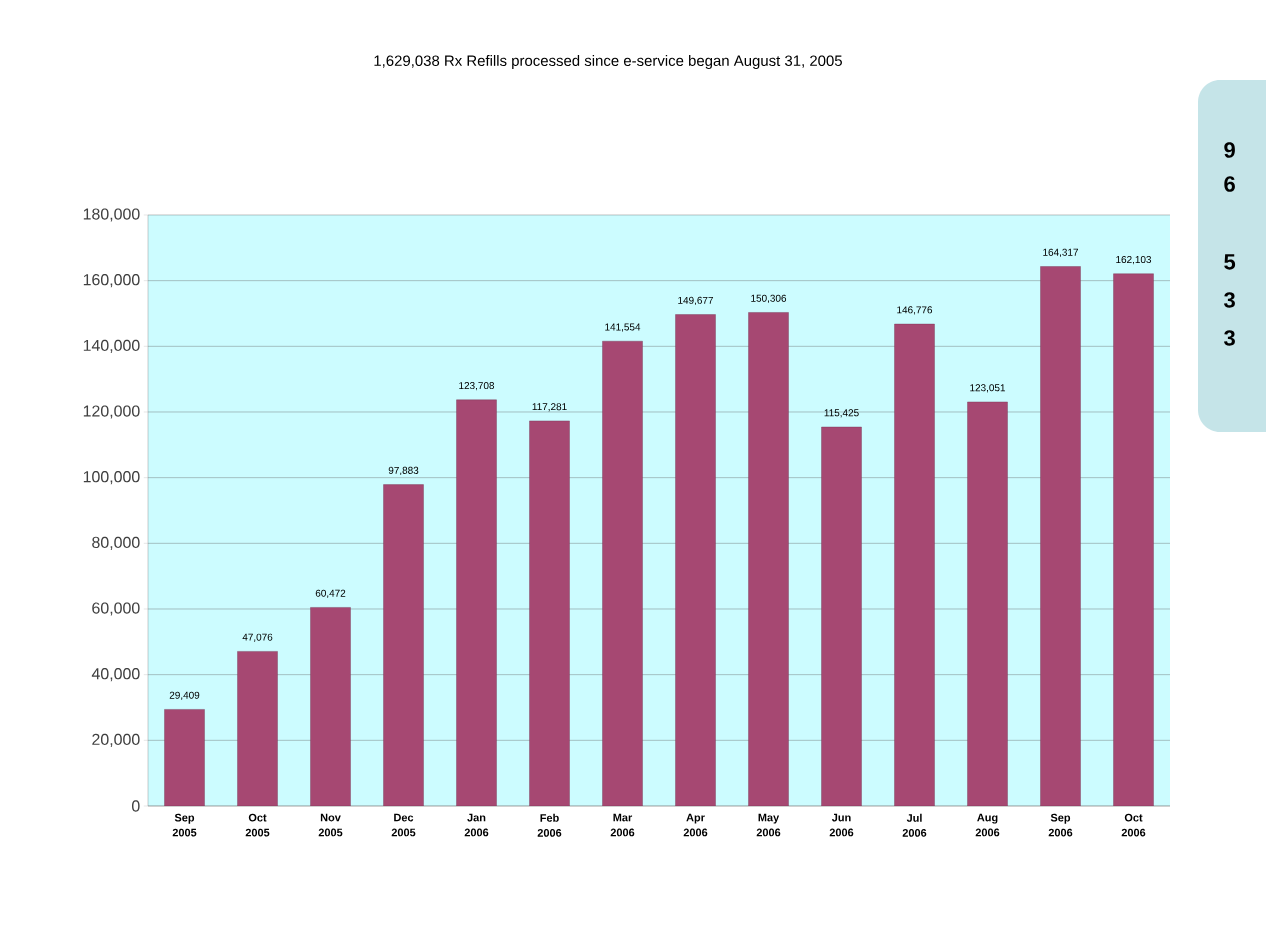 This screenshot has width=1266, height=926. I want to click on x-tick-label: Jul 2006, so click(914, 825).